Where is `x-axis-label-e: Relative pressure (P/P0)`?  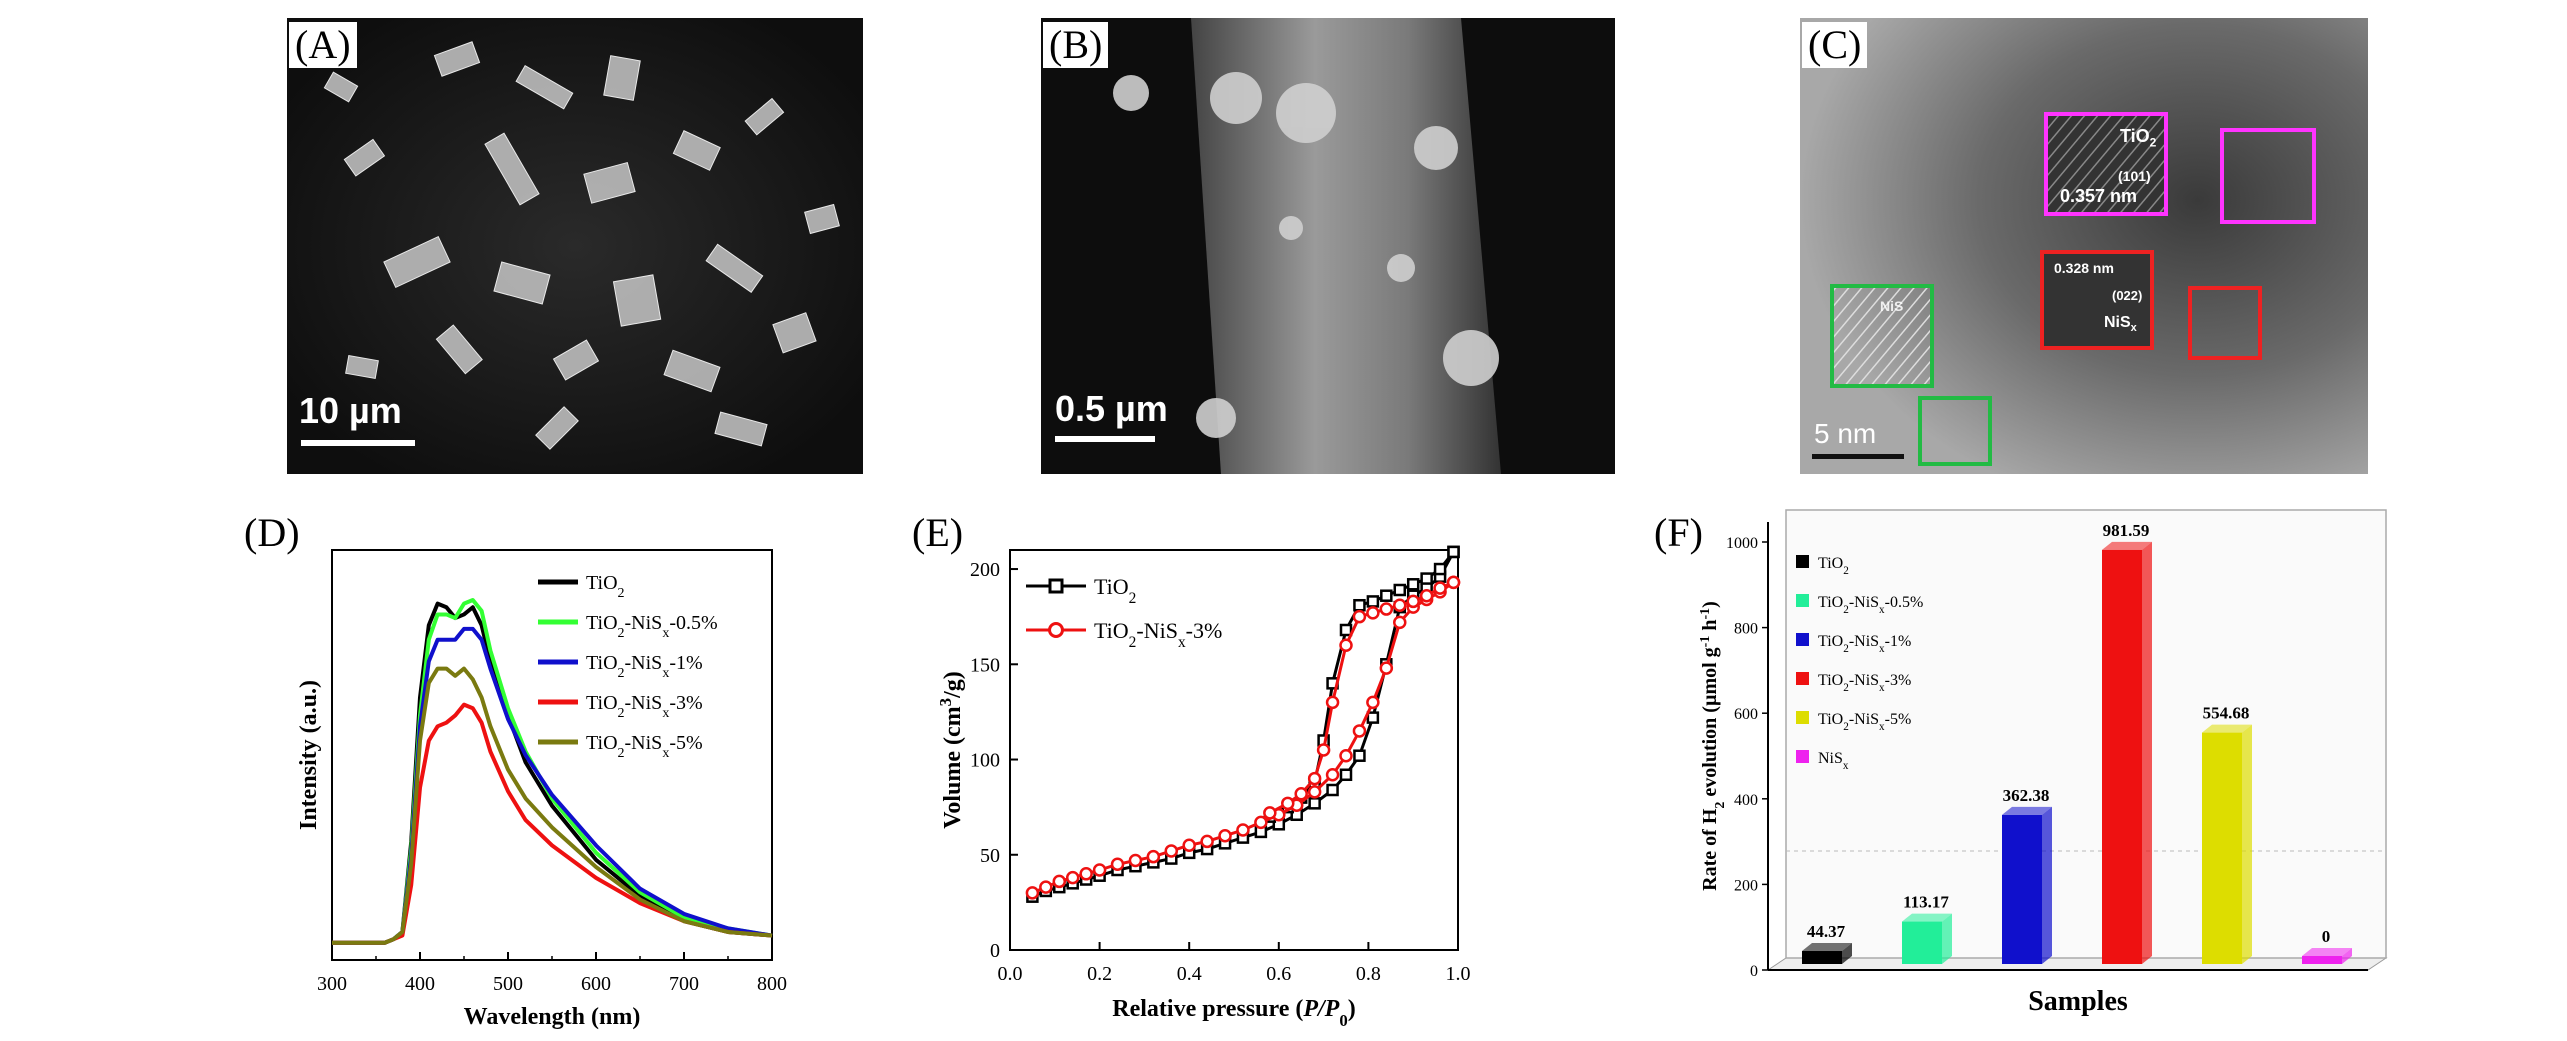
x-axis-label-e: Relative pressure (P/P0) is located at coordinates (1233, 1013).